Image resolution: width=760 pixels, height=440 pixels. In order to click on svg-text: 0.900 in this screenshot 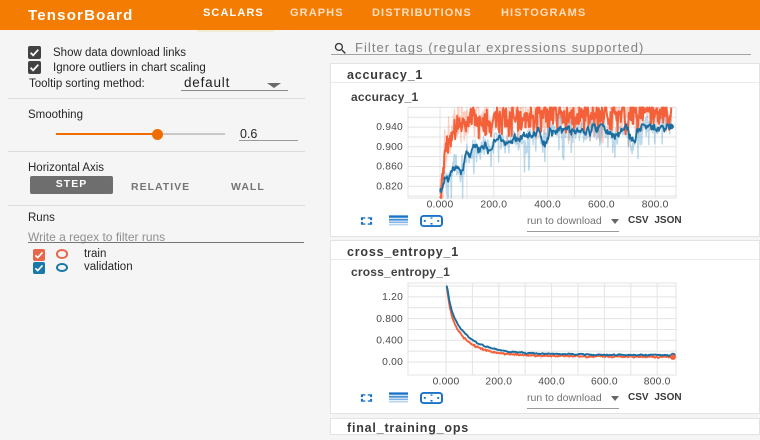, I will do `click(389, 147)`.